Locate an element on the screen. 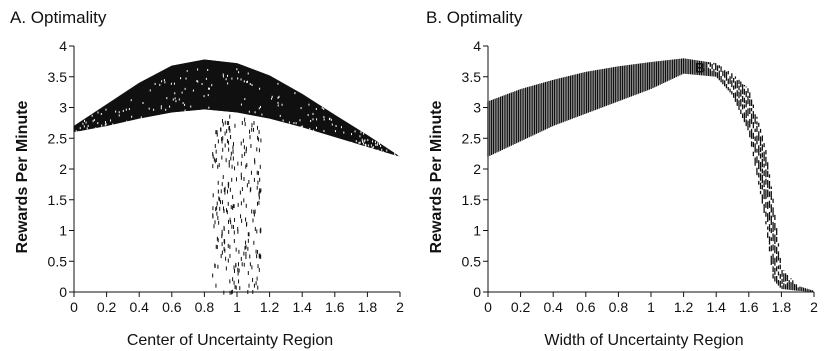 This screenshot has width=828, height=351. chart-a-ytick-label-5: 2.5 is located at coordinates (58, 138).